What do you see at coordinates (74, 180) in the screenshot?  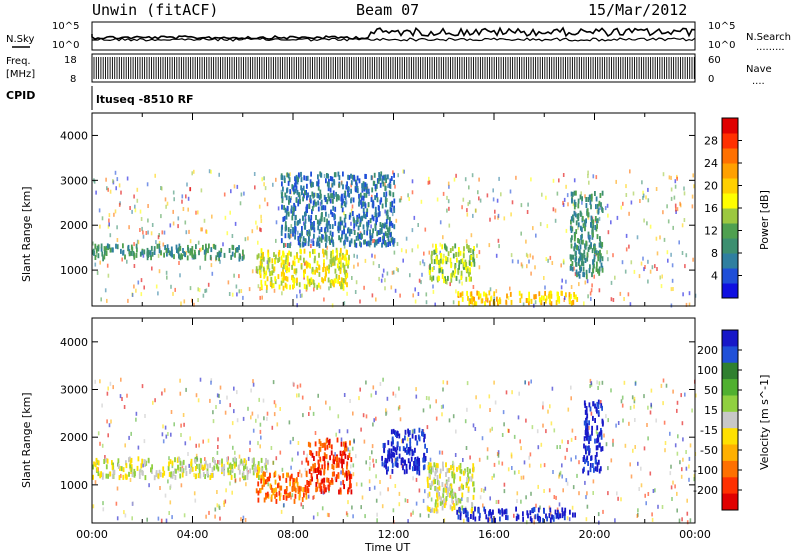 I see `power-ytick-label: 3000` at bounding box center [74, 180].